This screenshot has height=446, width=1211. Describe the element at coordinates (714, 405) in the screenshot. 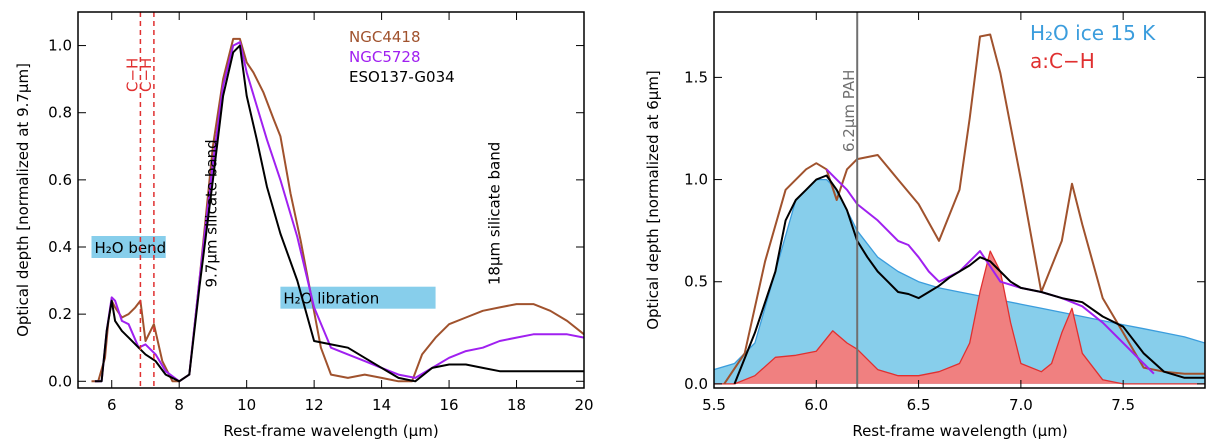

I see `x-tick-label-0: 5.5` at that location.